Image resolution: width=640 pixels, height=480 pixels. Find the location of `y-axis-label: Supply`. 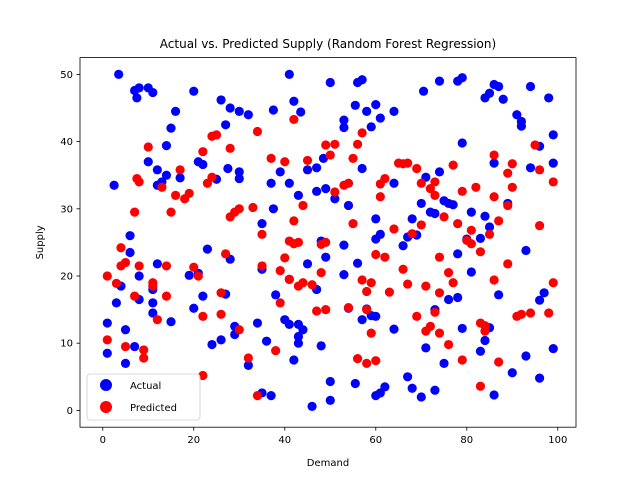

y-axis-label: Supply is located at coordinates (40, 242).